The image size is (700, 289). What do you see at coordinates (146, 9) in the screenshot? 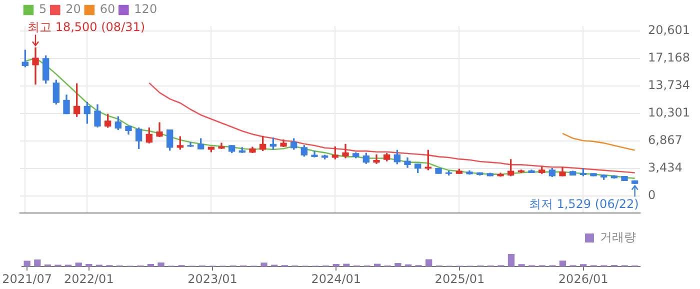
I see `legend-label: 120` at bounding box center [146, 9].